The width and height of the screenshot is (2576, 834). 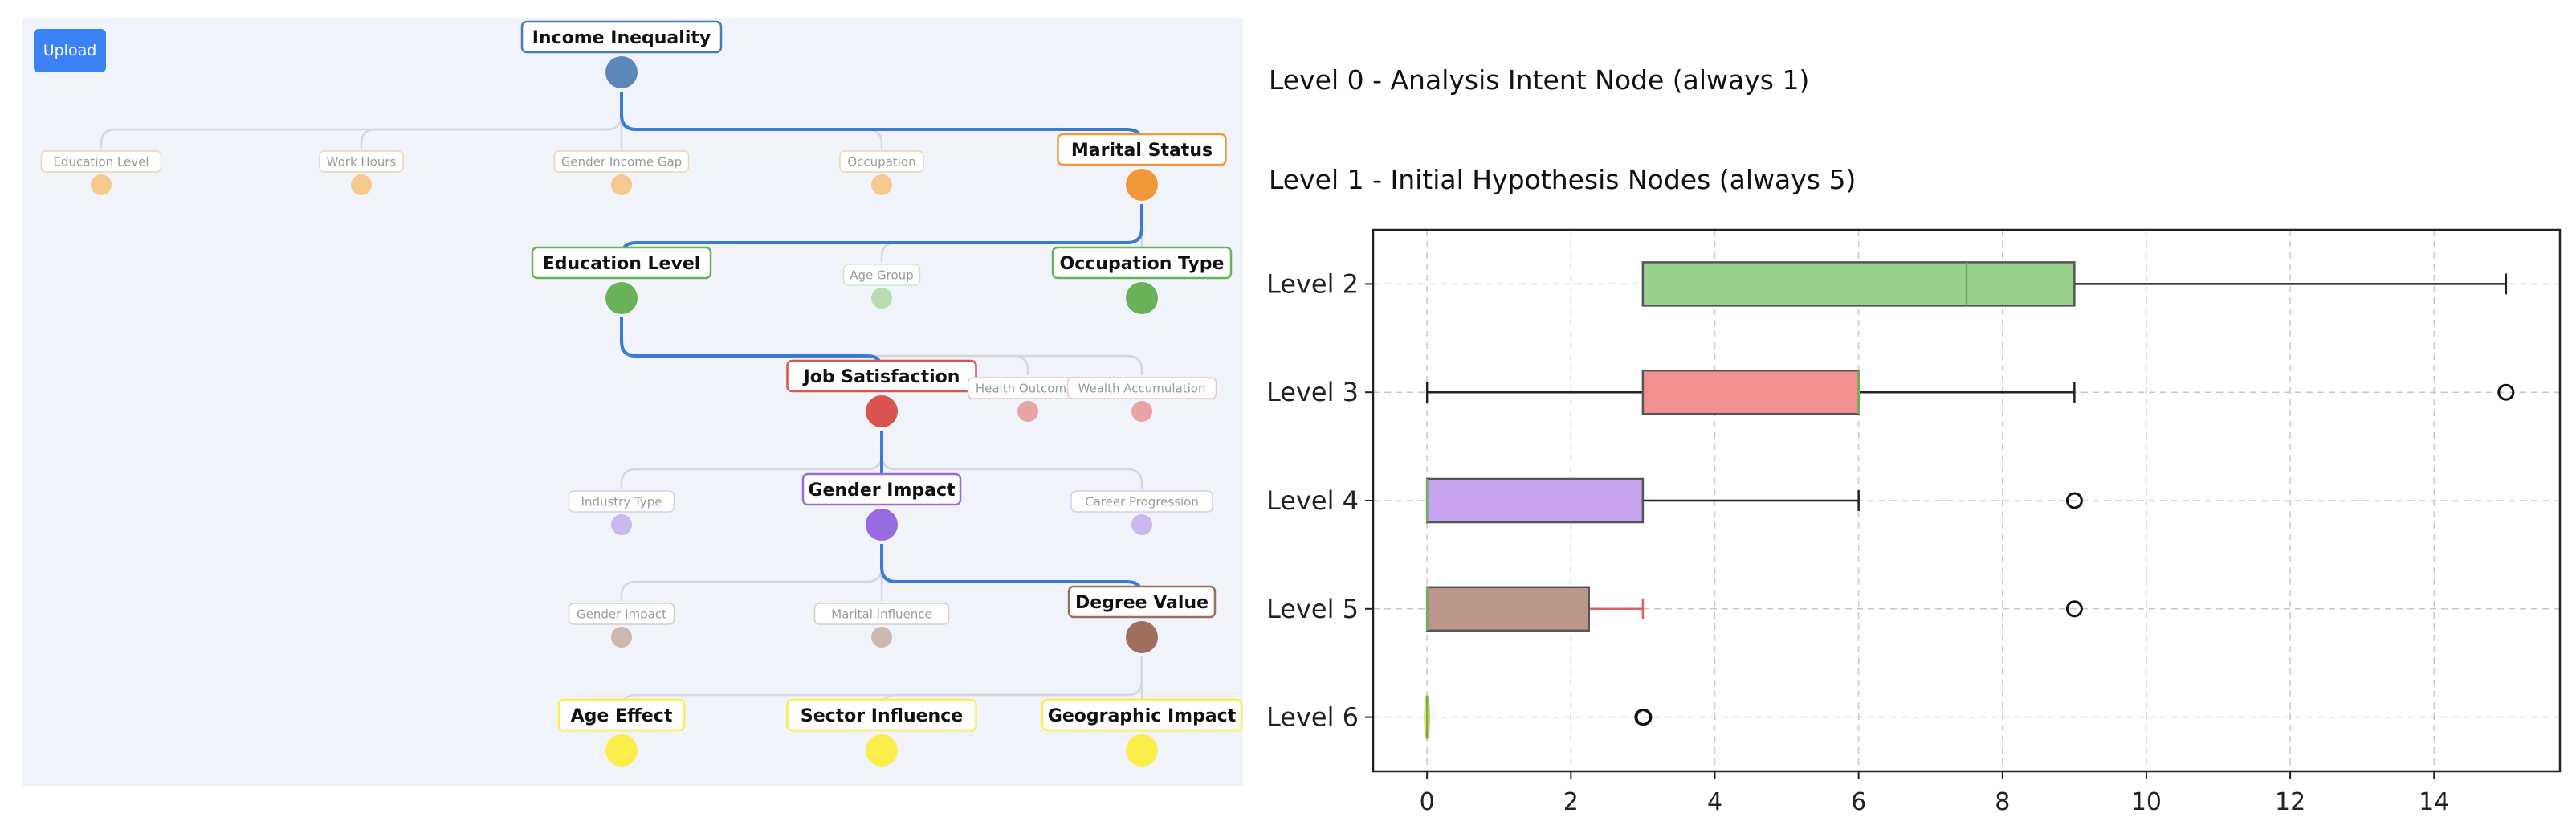 I want to click on upload-button: Upload, so click(x=70, y=50).